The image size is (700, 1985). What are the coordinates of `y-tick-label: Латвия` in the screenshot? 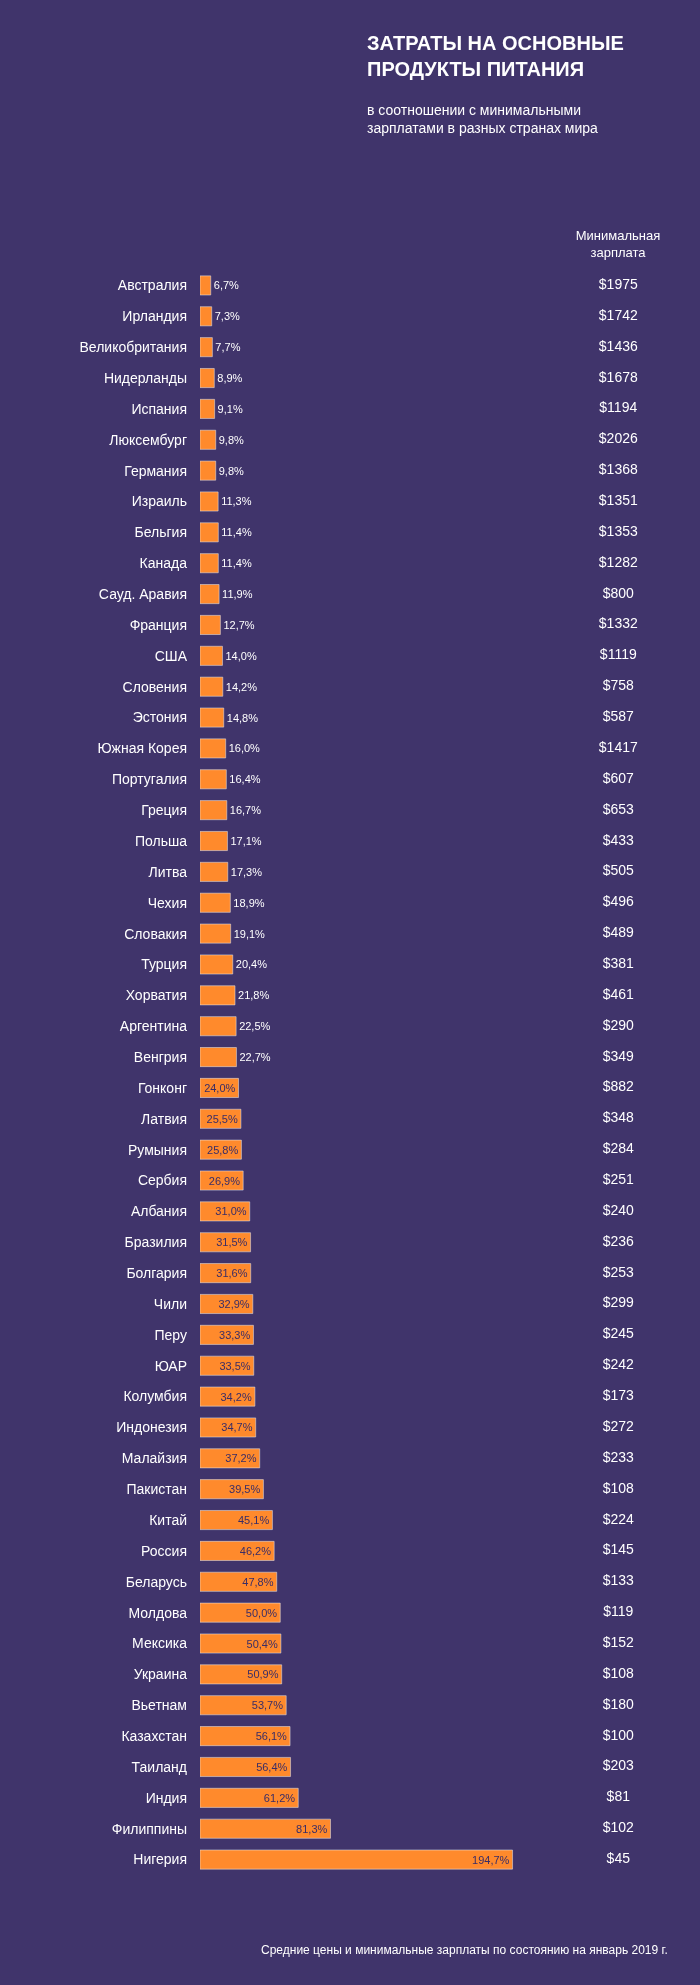 It's located at (164, 1118).